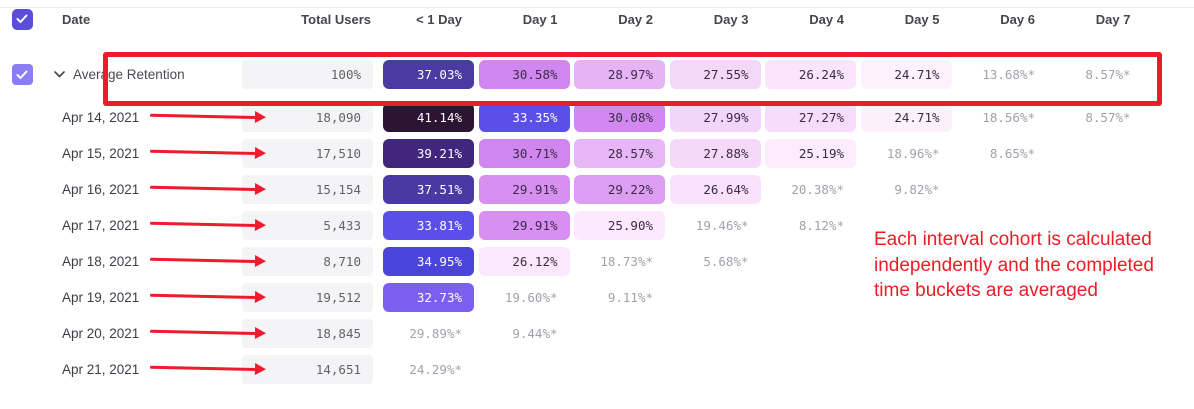 The width and height of the screenshot is (1194, 409). I want to click on retention-cell: 27.88%, so click(715, 153).